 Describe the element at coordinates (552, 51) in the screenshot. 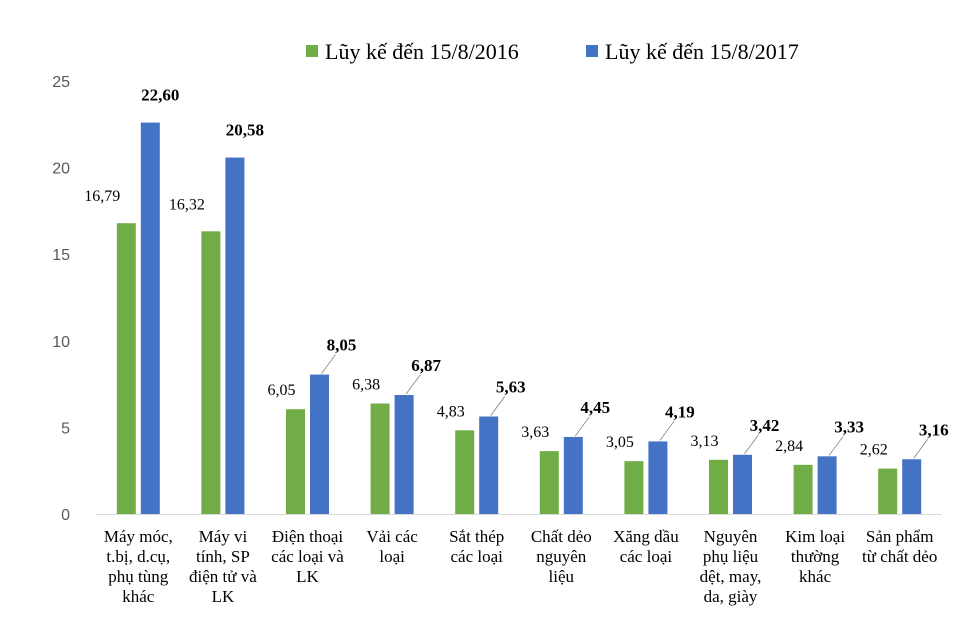

I see `legend: Lũy kế đến 15/8/2016 Lũy kế đến 15/8/2017` at that location.